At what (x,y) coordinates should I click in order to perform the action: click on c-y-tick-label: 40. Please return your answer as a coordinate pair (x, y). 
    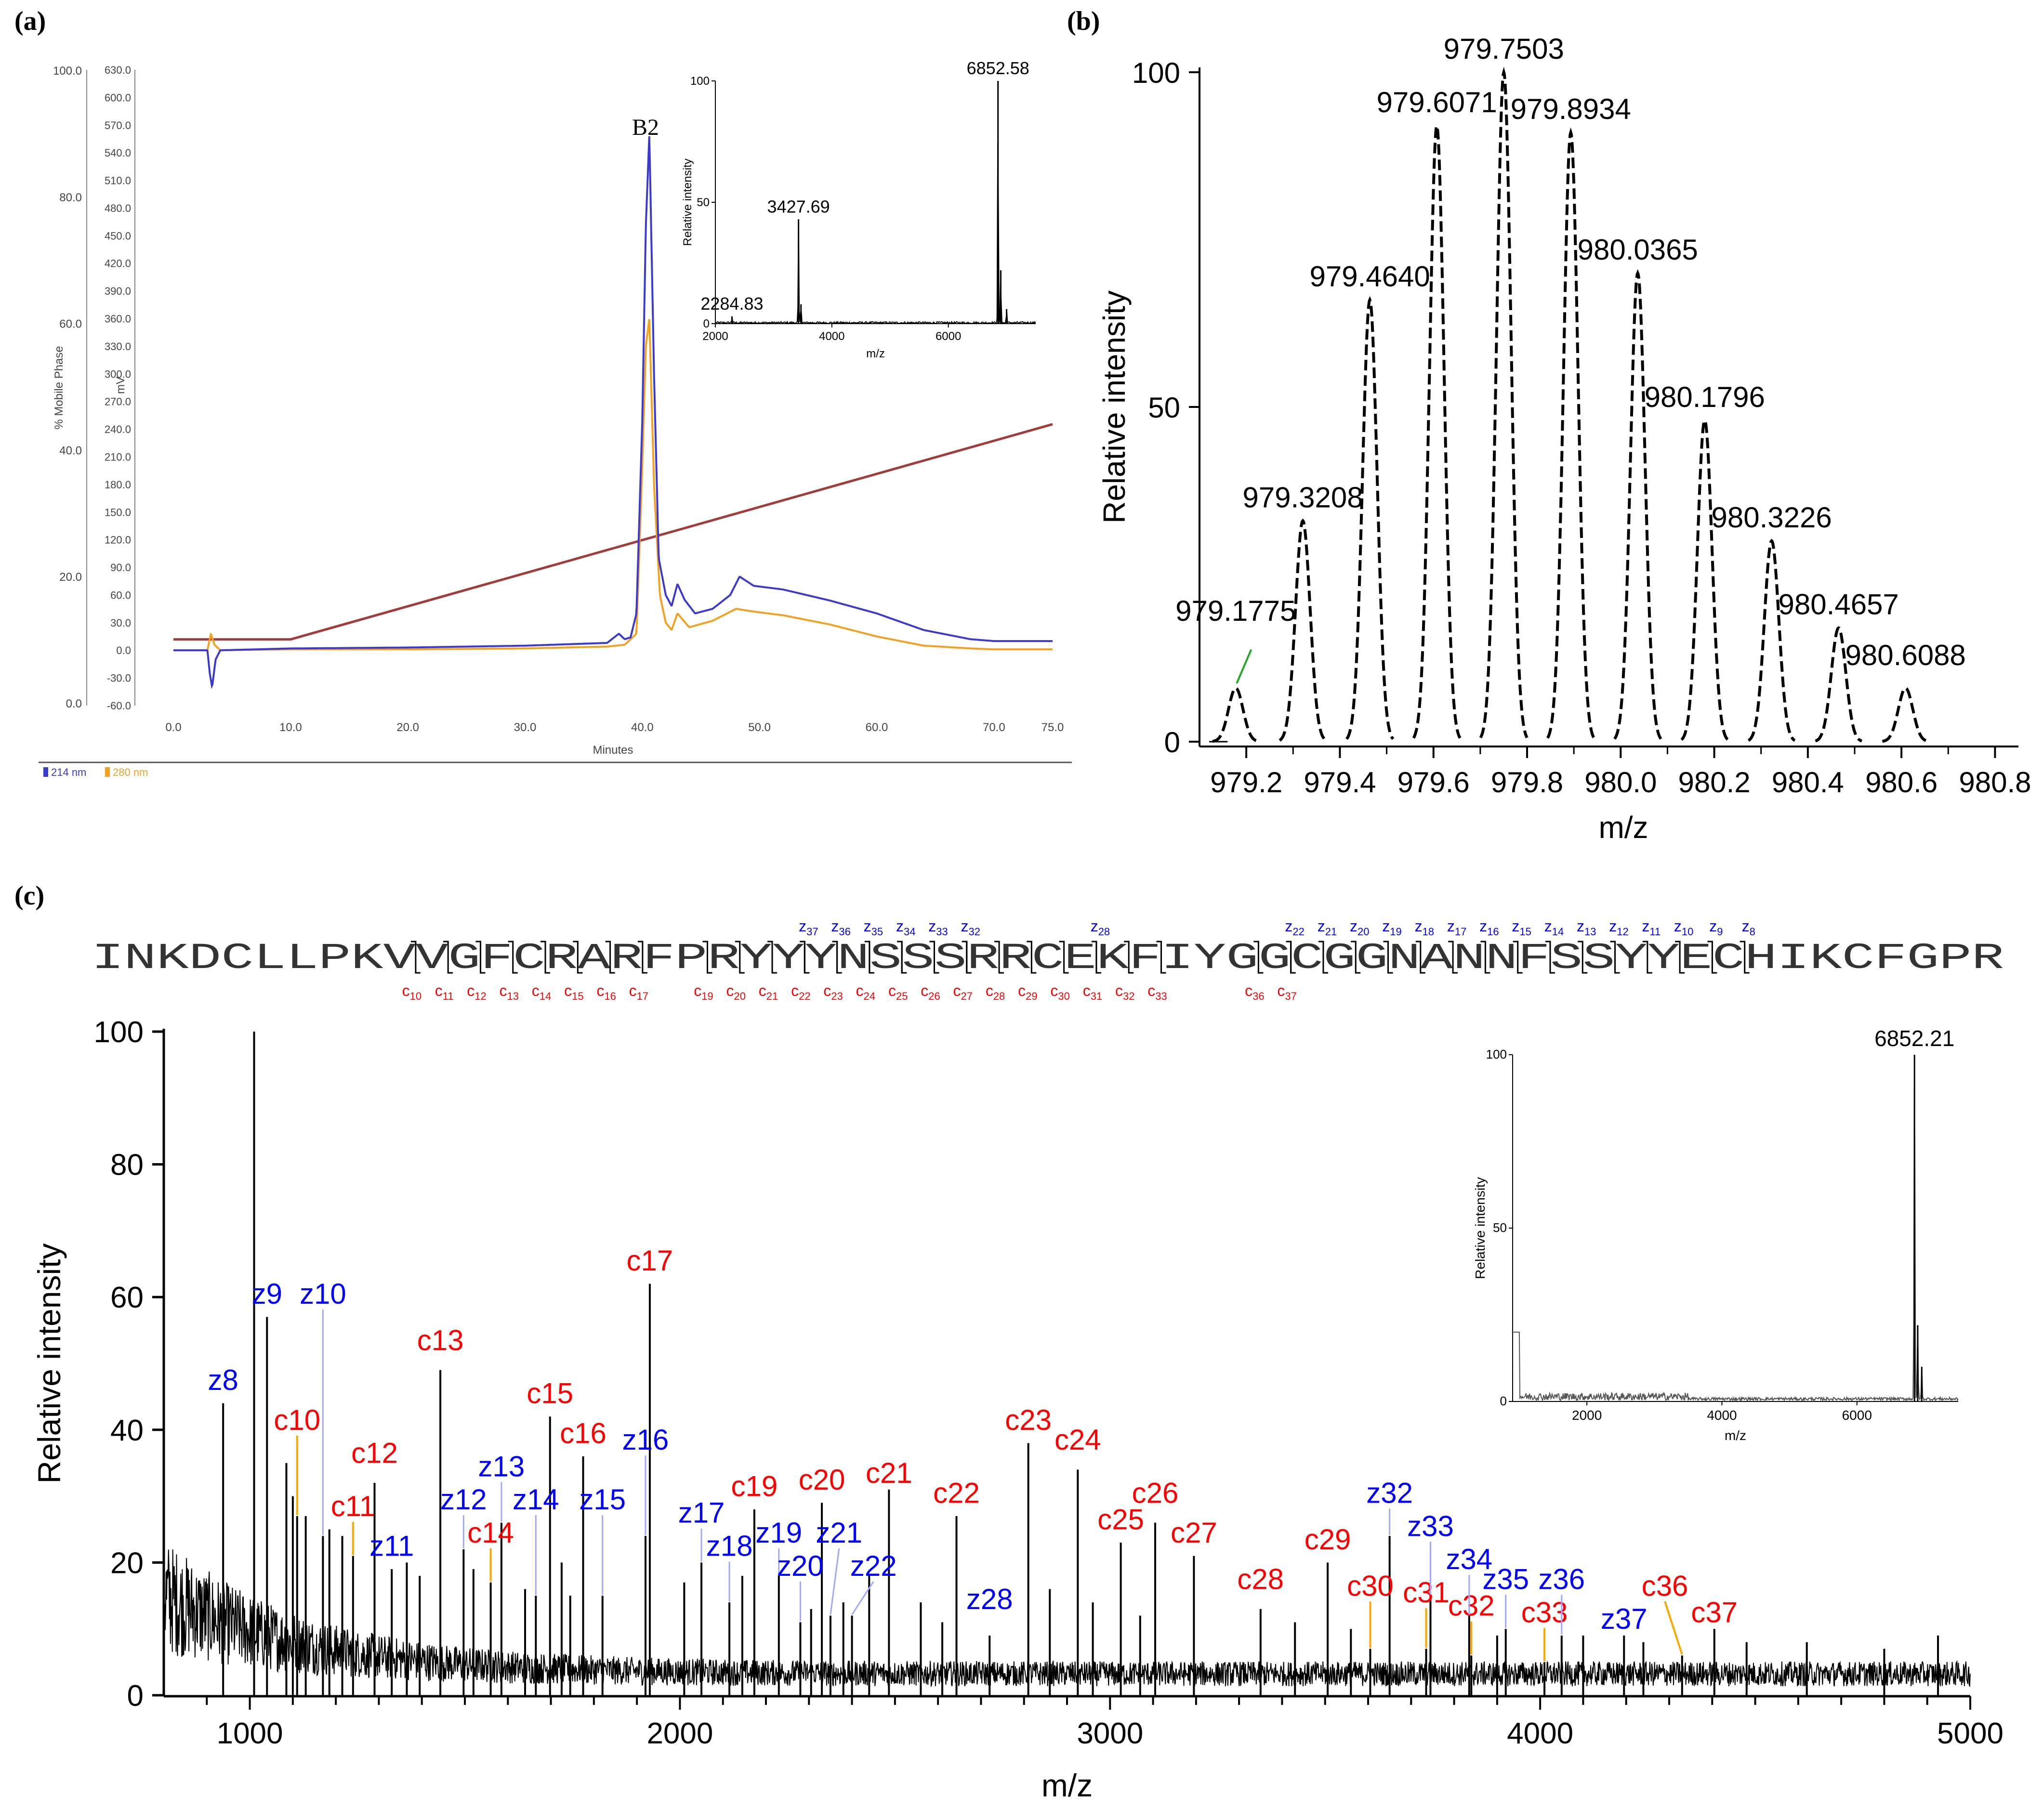
    Looking at the image, I should click on (127, 1431).